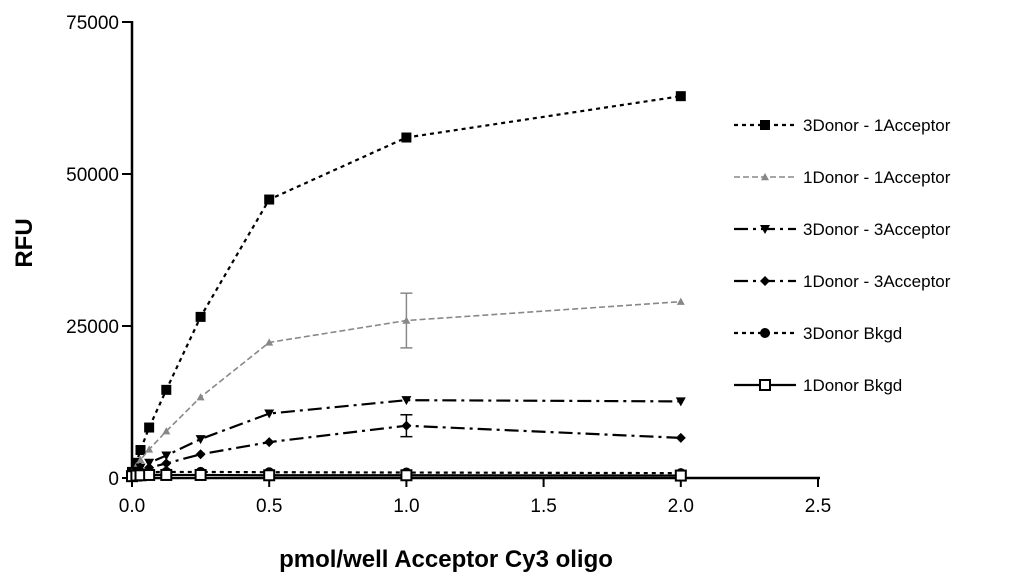 The height and width of the screenshot is (578, 1014). I want to click on y-tick-label: 25000, so click(92, 327).